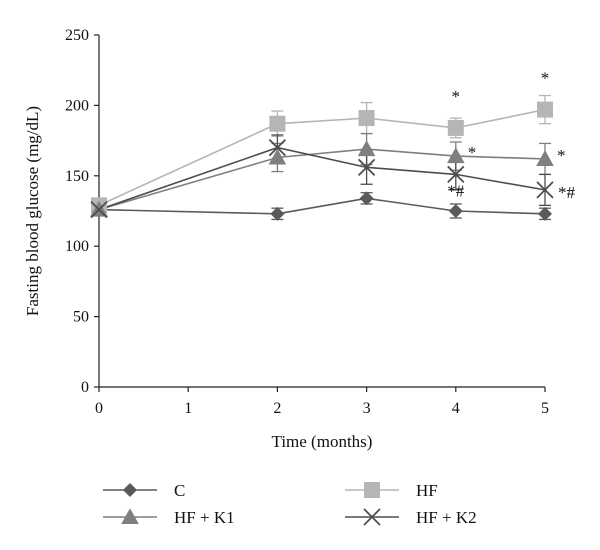 This screenshot has width=600, height=550. I want to click on legend: C HF HF + K1 HF + K2, so click(290, 504).